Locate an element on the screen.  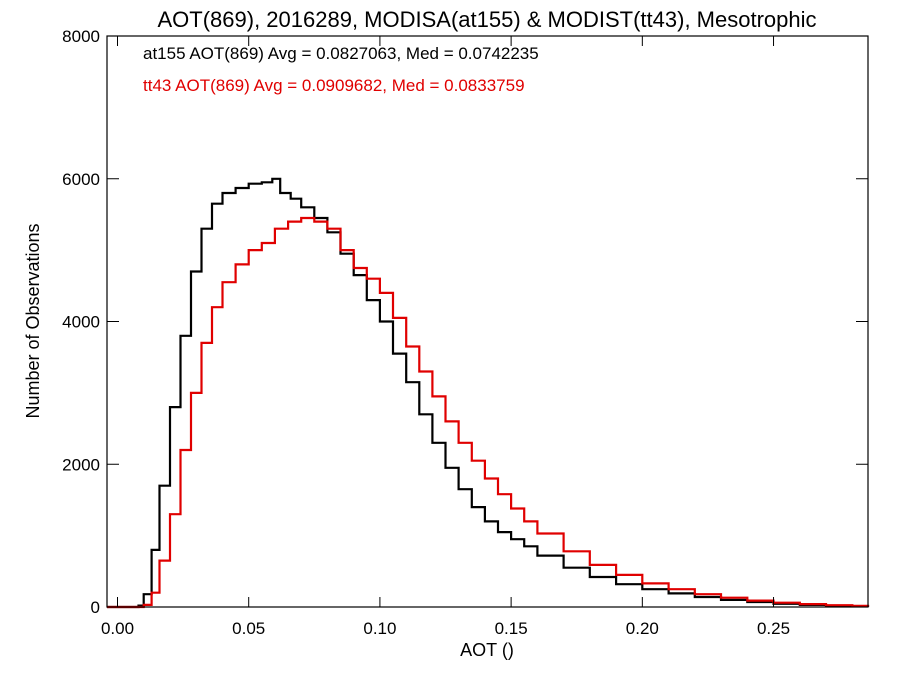
y-tick-label: 8000 is located at coordinates (81, 36).